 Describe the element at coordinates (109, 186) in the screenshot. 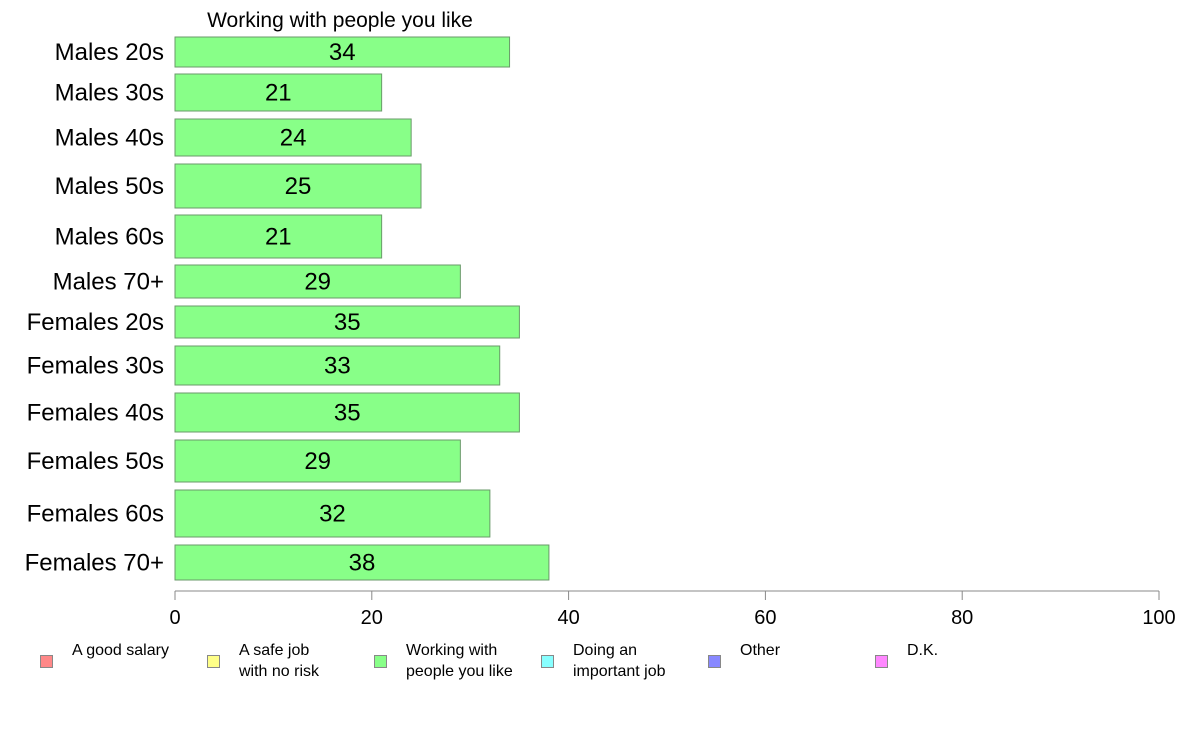

I see `category-label: Males 50s` at that location.